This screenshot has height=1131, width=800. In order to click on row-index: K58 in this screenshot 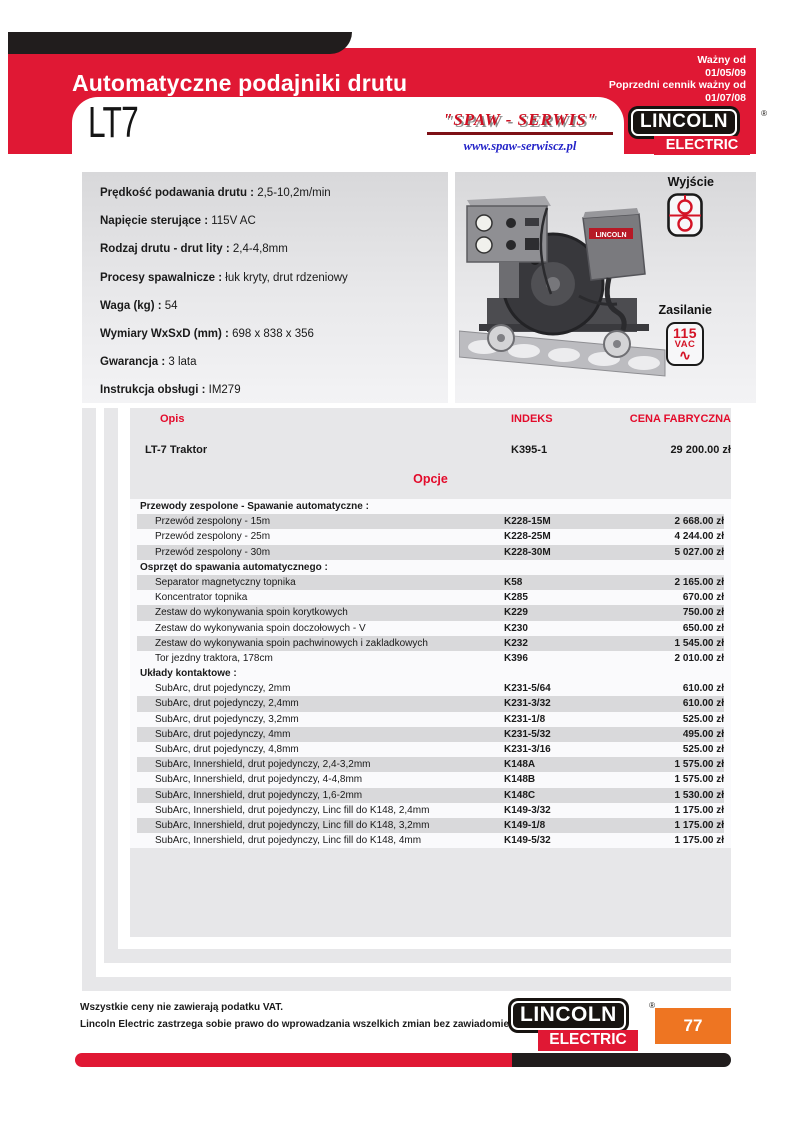, I will do `click(513, 582)`.